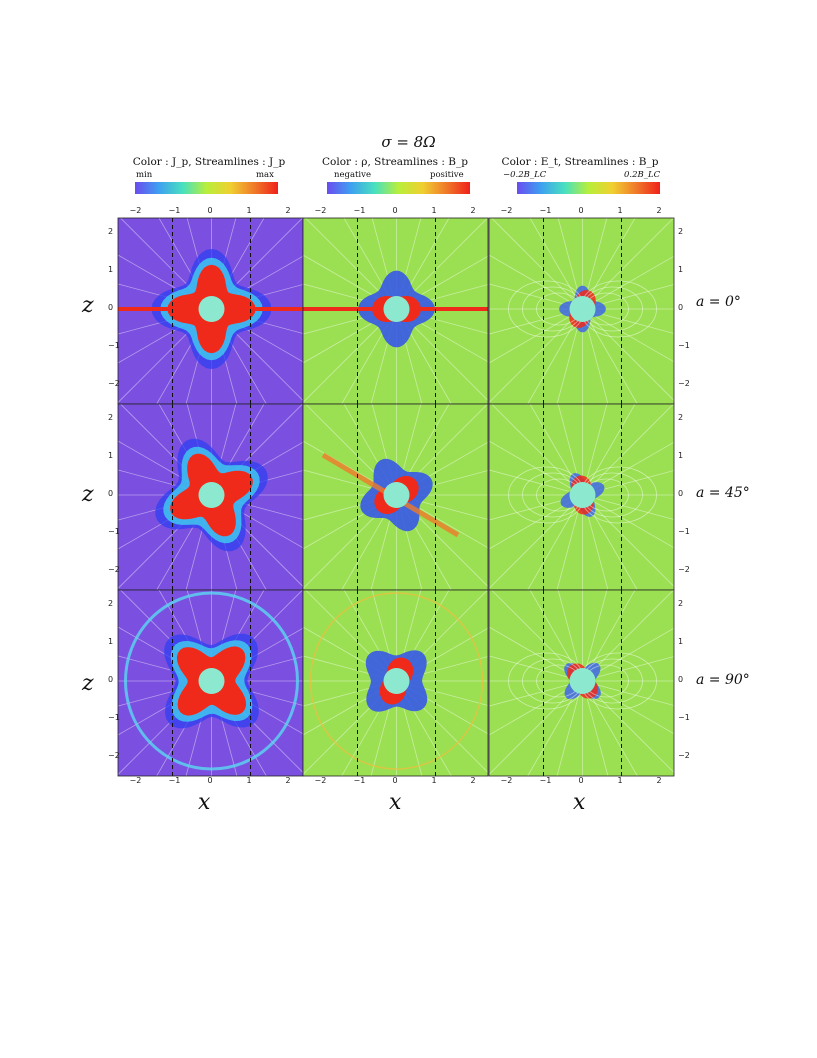 Image resolution: width=817 pixels, height=1058 pixels. I want to click on figure-title: σ = 8Ω, so click(408, 142).